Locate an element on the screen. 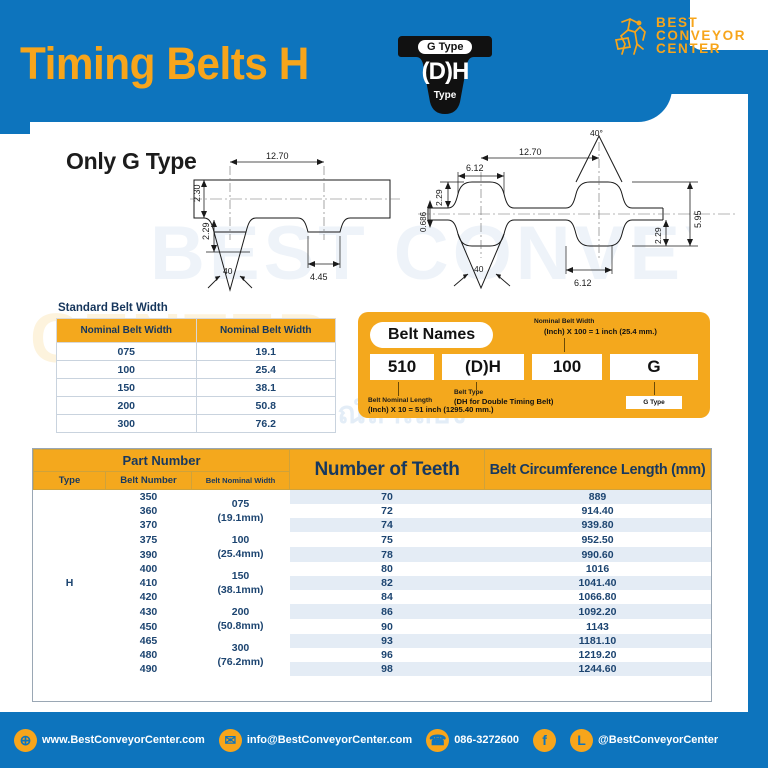 This screenshot has height=768, width=768. cell-number-of-teeth: 72 is located at coordinates (387, 511).